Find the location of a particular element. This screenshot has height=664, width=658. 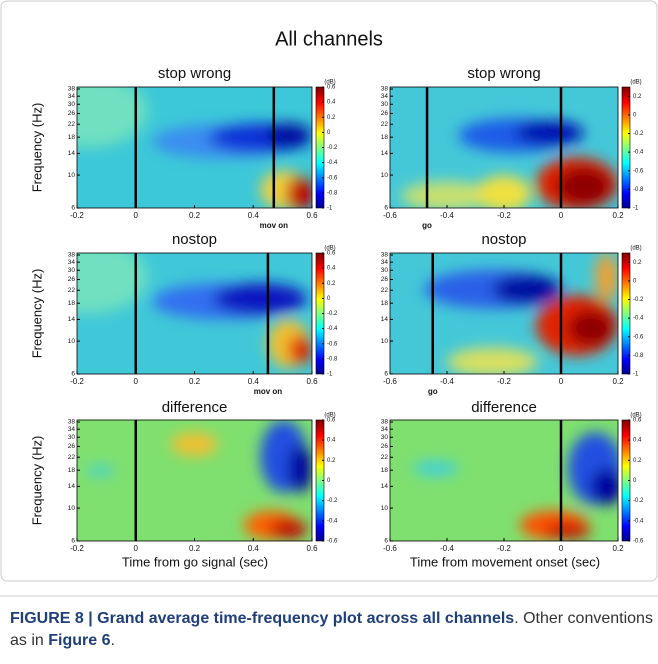

caption-ref: Figure 6 is located at coordinates (79, 640).